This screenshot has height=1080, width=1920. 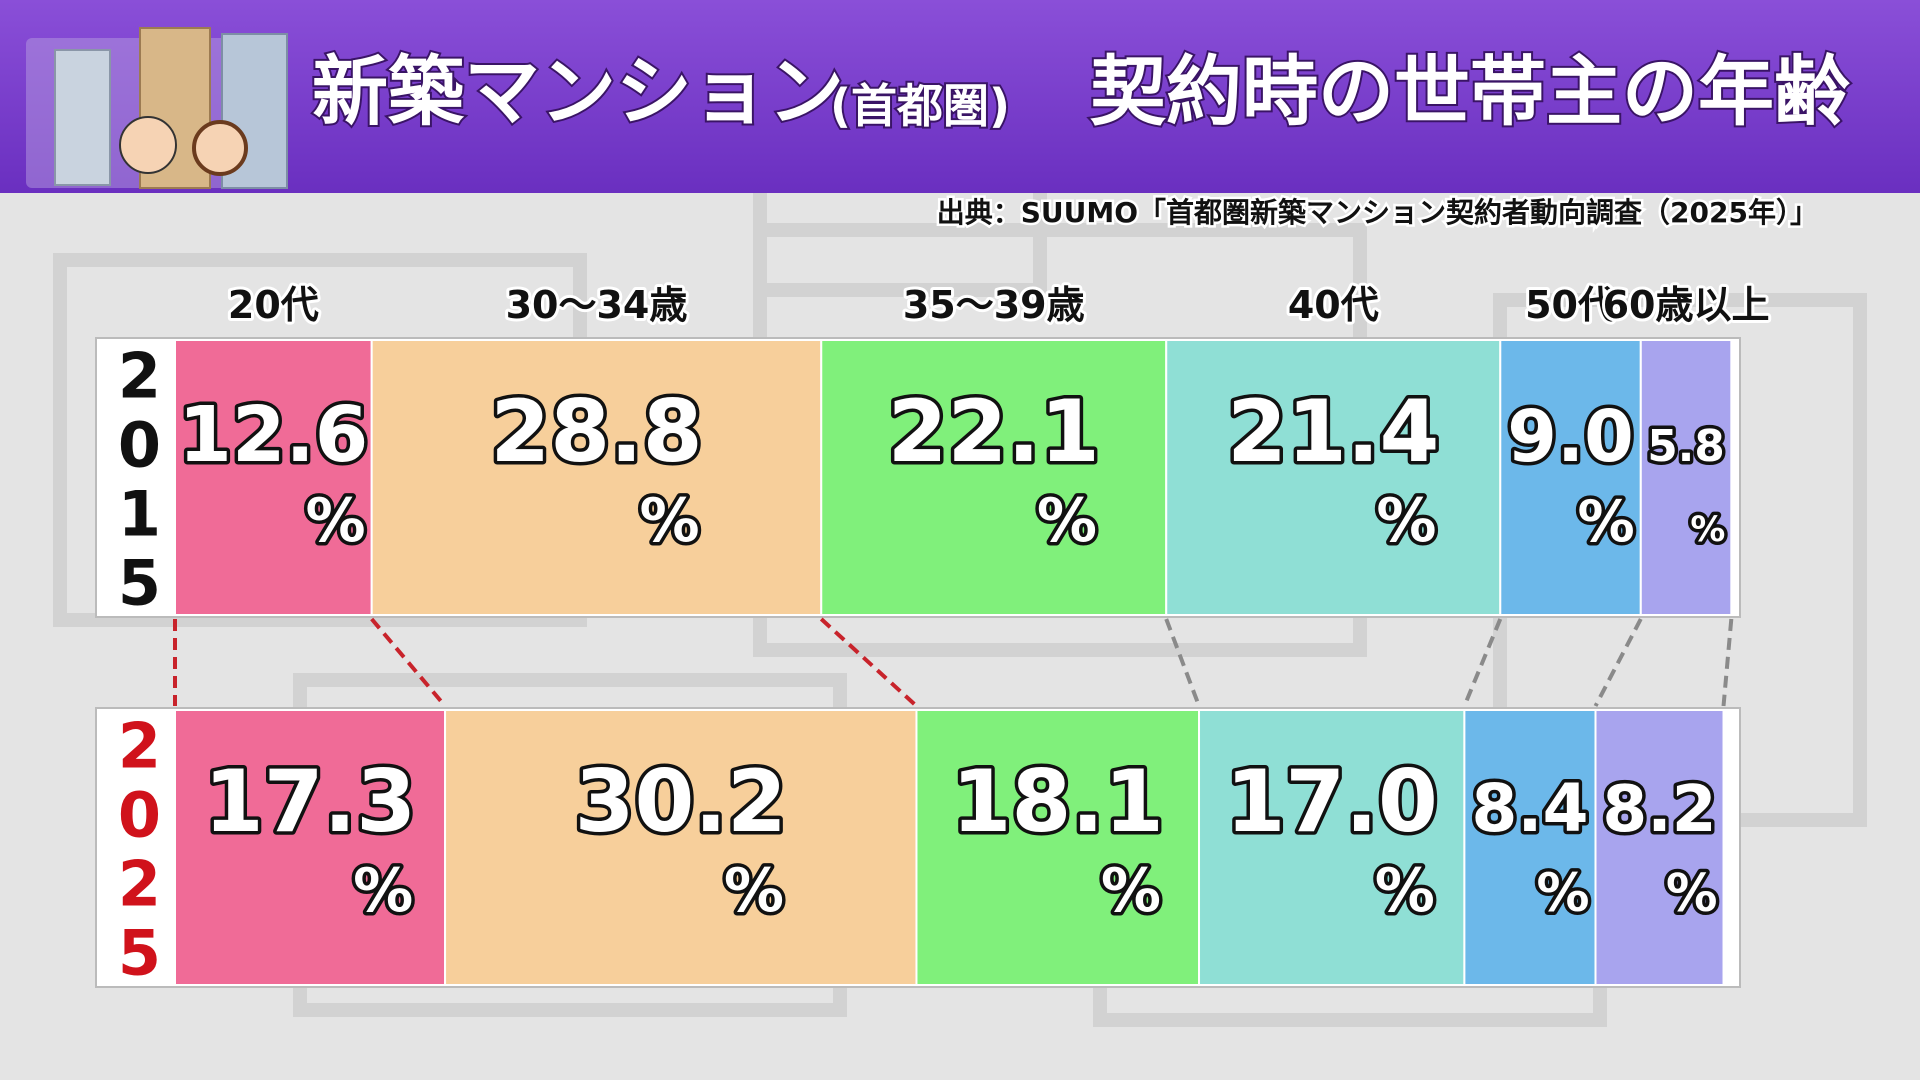 What do you see at coordinates (1529, 808) in the screenshot?
I see `value-label: 8.4` at bounding box center [1529, 808].